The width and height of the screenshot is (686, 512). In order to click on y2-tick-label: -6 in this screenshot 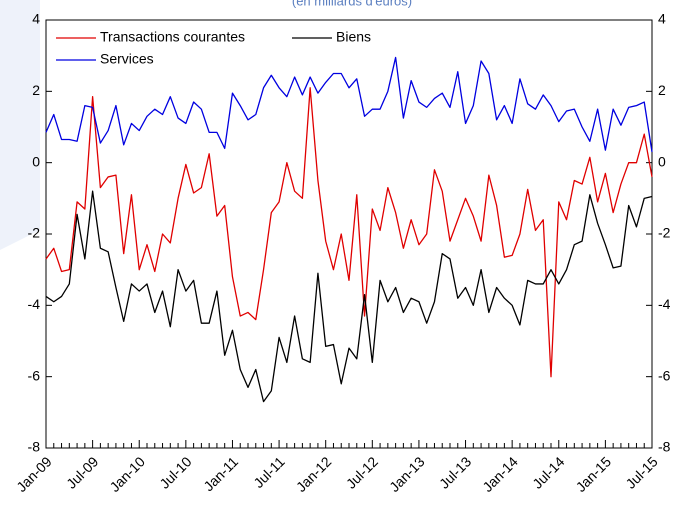, I will do `click(664, 375)`.